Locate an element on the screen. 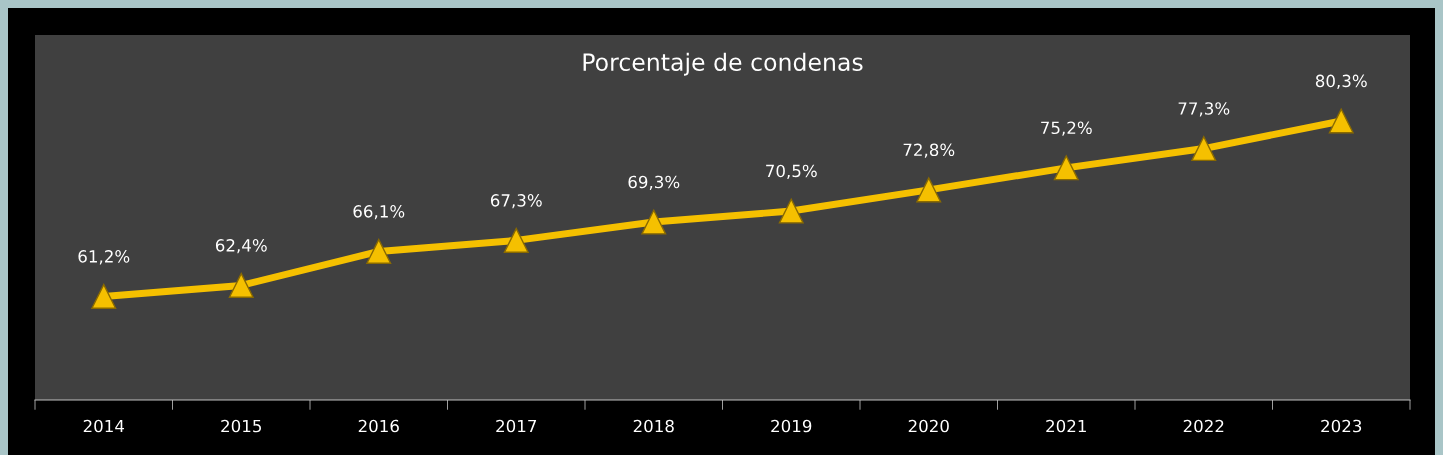  x-tick-label: 2017 is located at coordinates (516, 426).